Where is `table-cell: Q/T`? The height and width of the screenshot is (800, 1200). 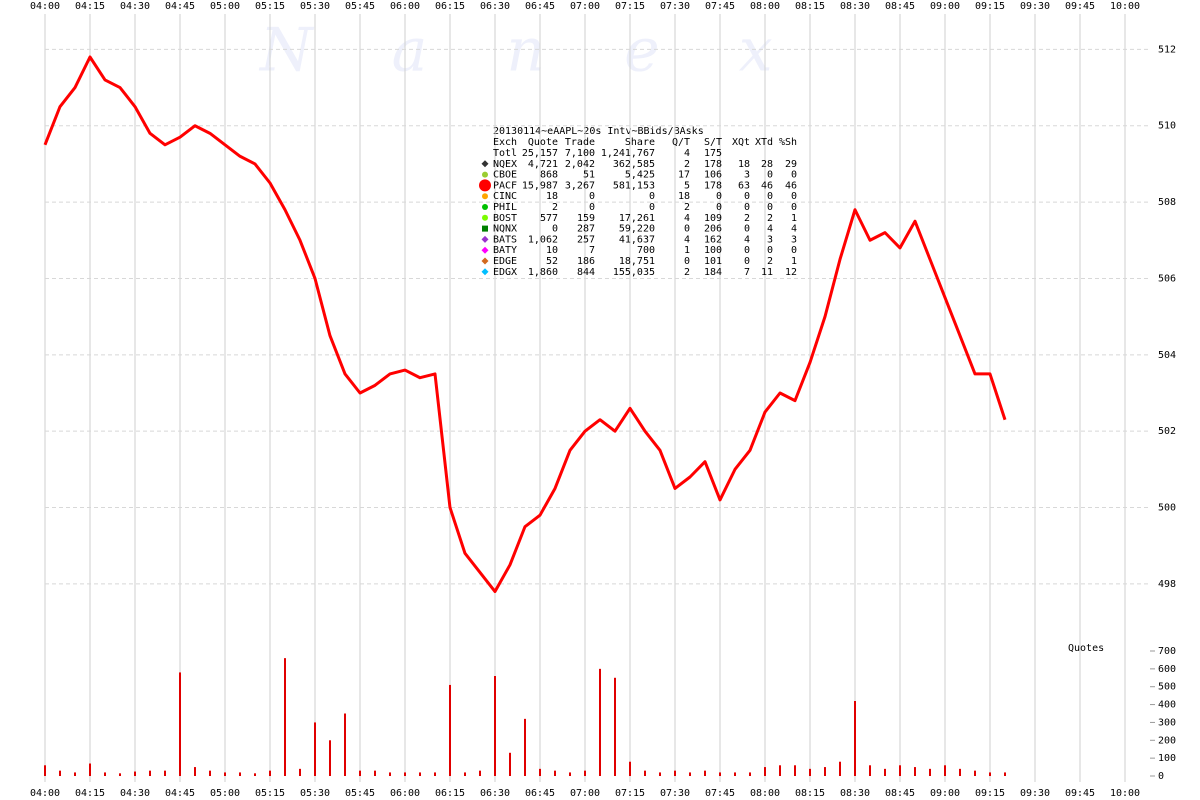
table-cell: Q/T is located at coordinates (681, 142).